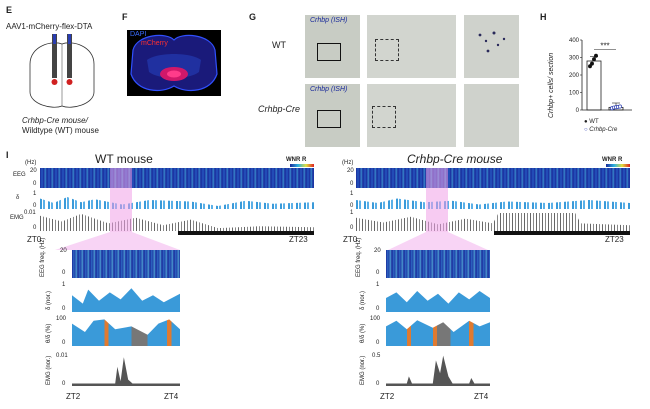 The width and height of the screenshot is (650, 409). I want to click on histology-image, so click(174, 63).